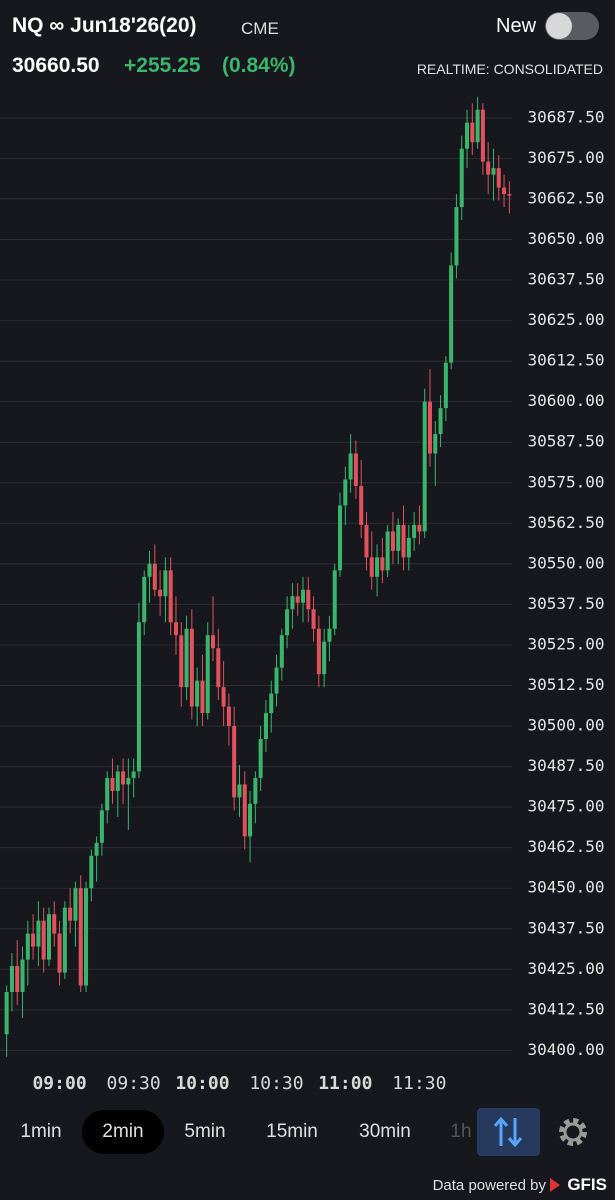  Describe the element at coordinates (565, 1049) in the screenshot. I see `y-tick-label: 30400.00` at that location.